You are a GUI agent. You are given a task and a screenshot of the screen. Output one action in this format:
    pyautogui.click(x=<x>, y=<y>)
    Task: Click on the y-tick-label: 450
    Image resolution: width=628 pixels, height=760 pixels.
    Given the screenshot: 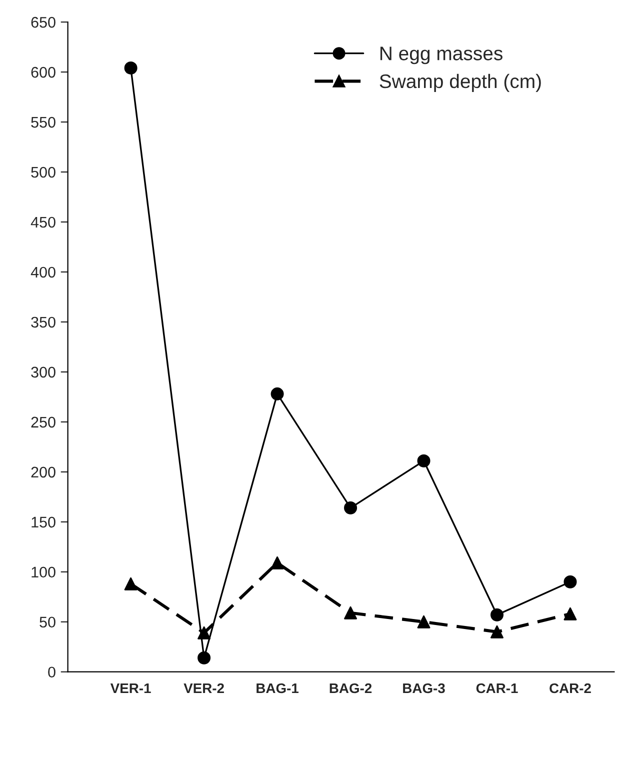 What is the action you would take?
    pyautogui.click(x=43, y=222)
    